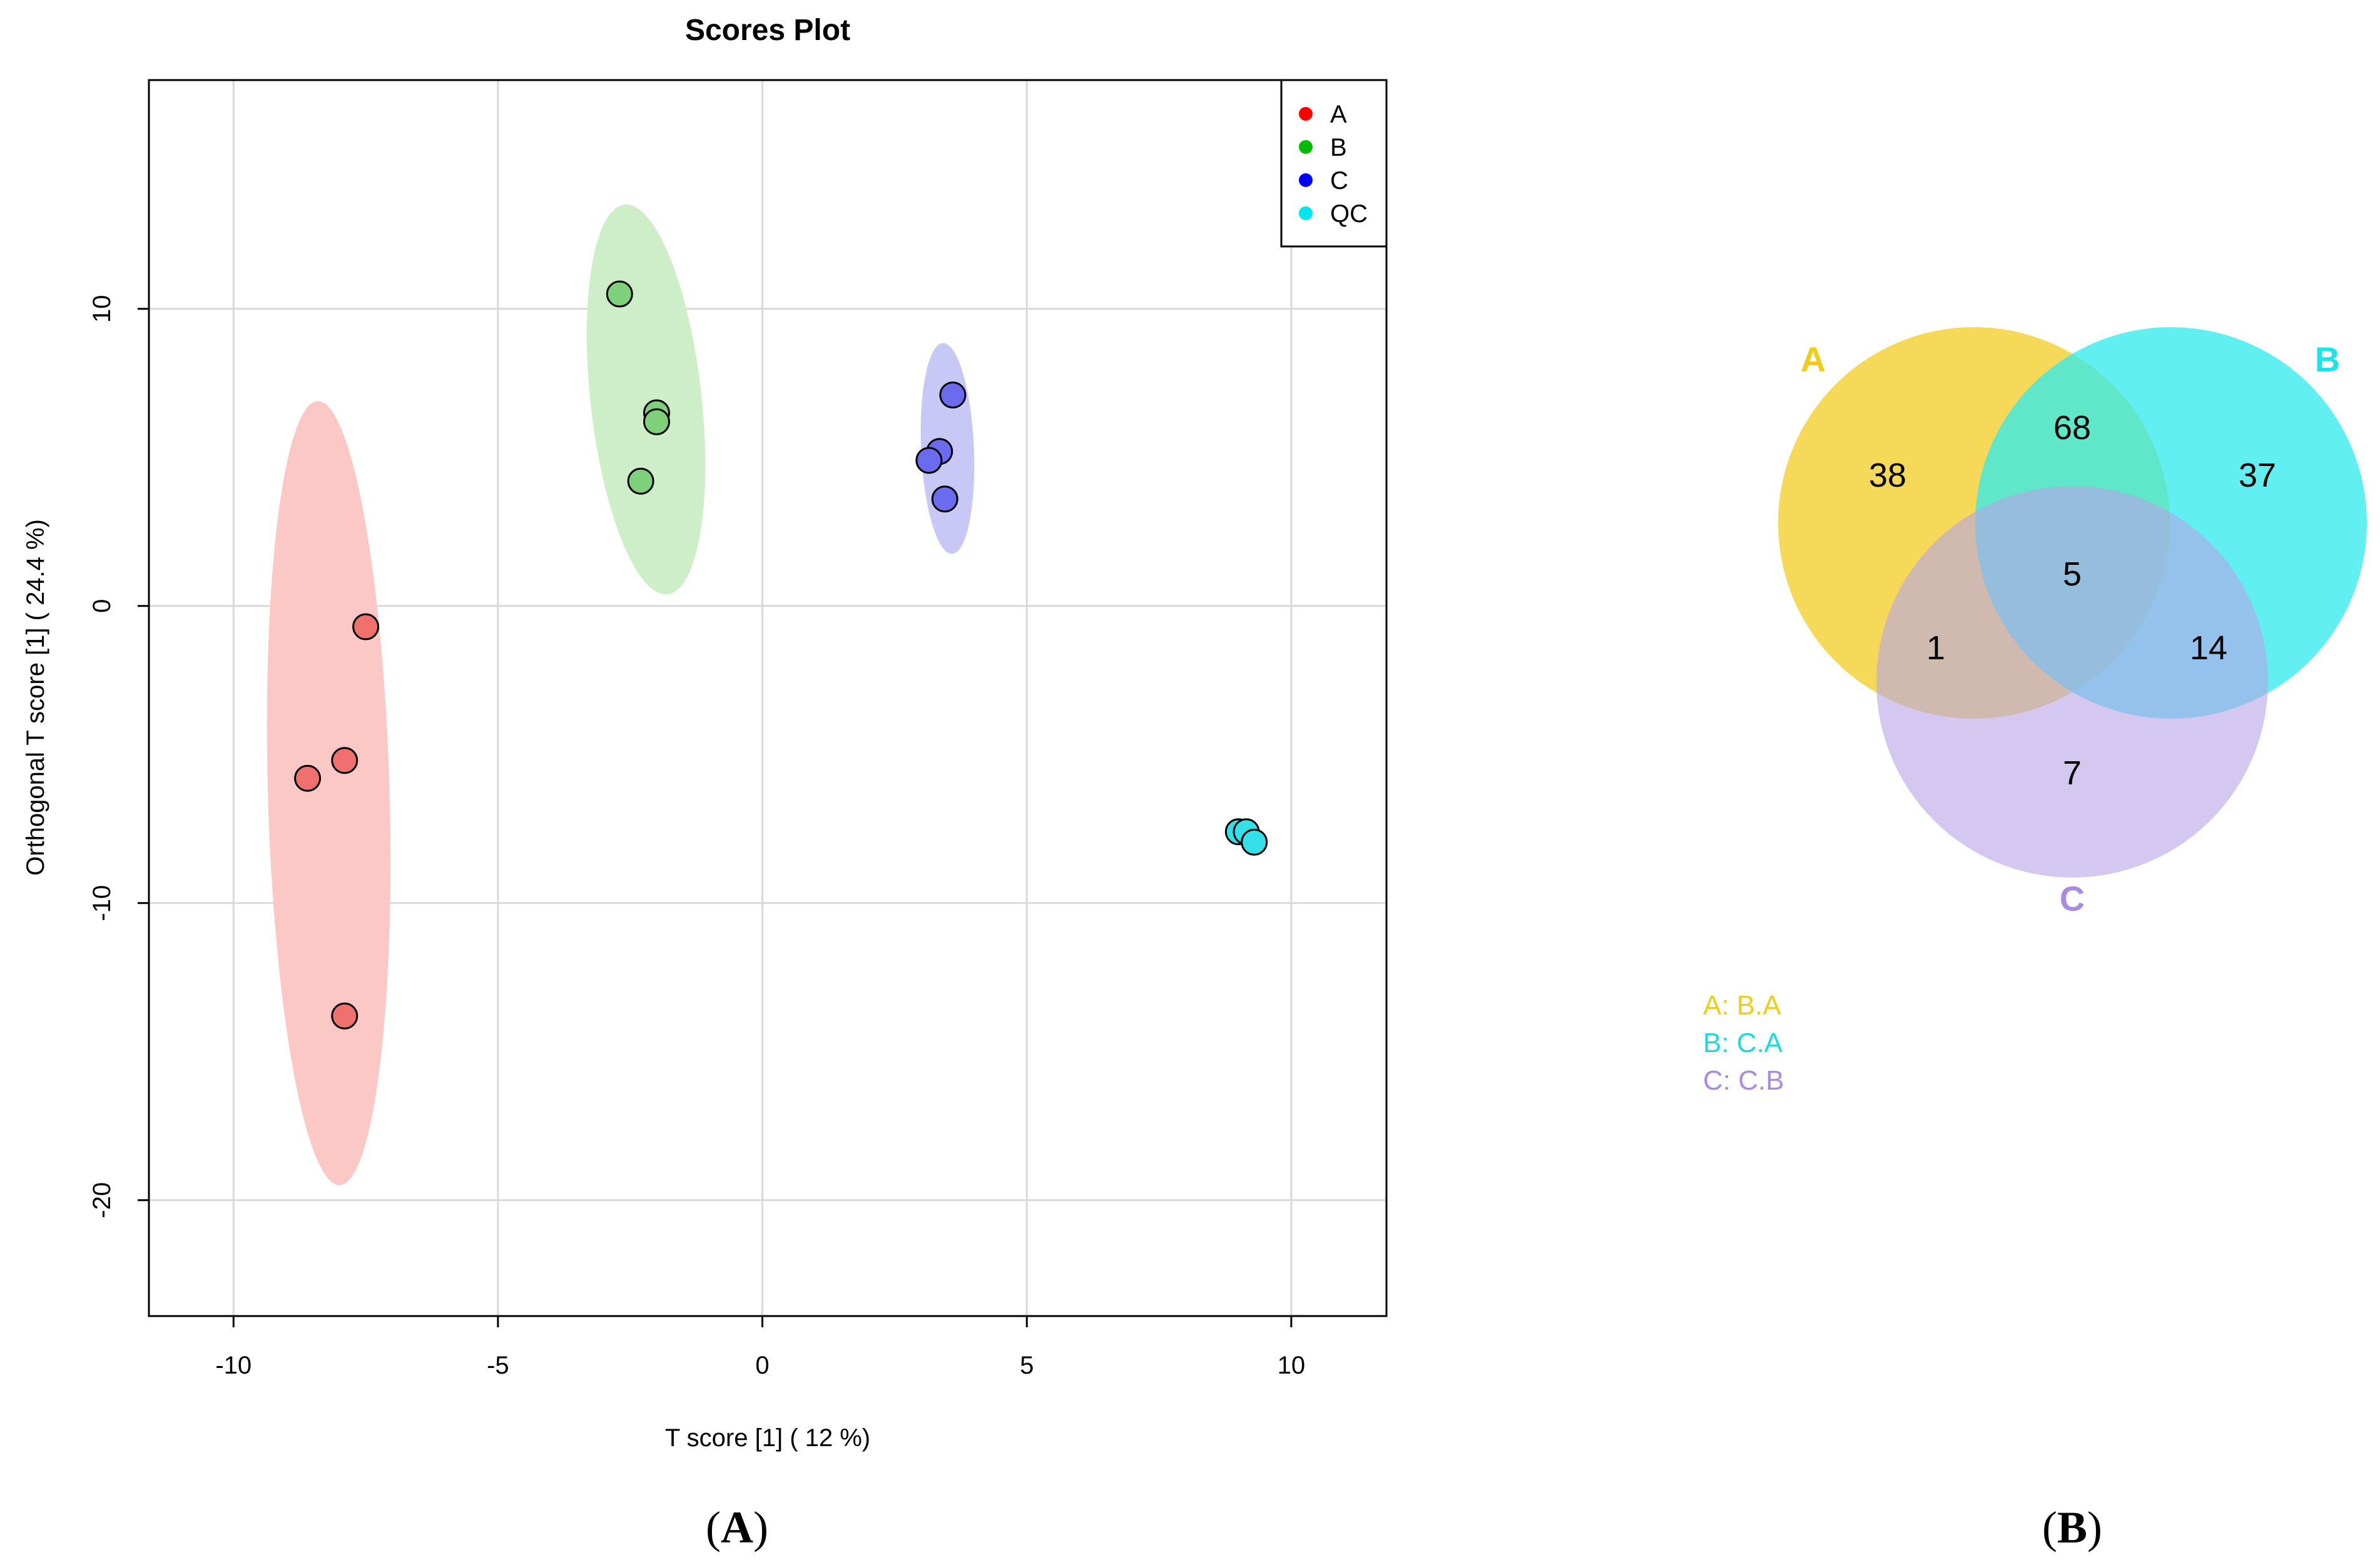 The width and height of the screenshot is (2380, 1565). What do you see at coordinates (1306, 213) in the screenshot?
I see `legend-marker-qc` at bounding box center [1306, 213].